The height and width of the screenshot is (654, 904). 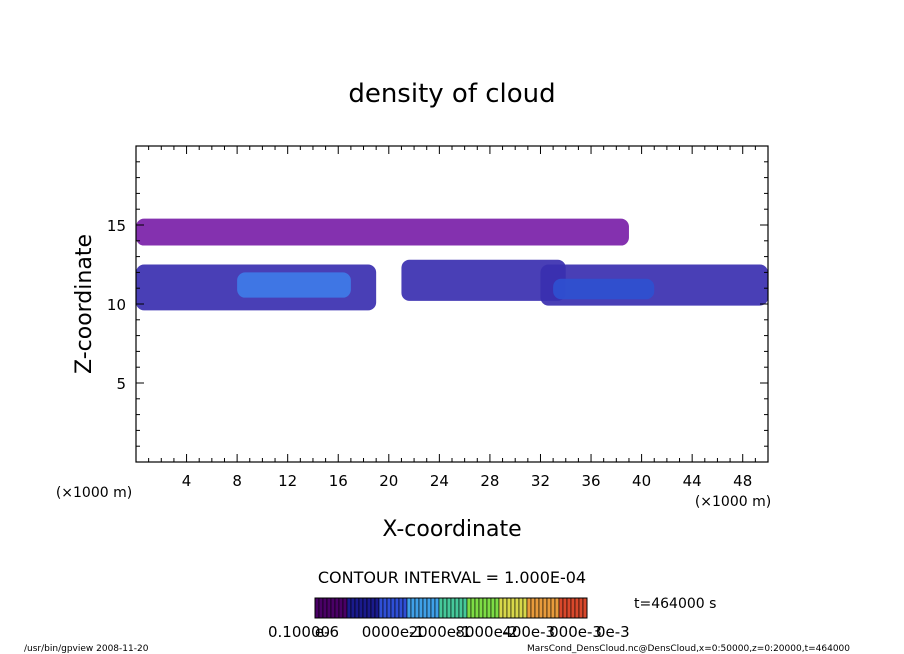 I want to click on x-unit-right: (×1000 m), so click(x=733, y=502).